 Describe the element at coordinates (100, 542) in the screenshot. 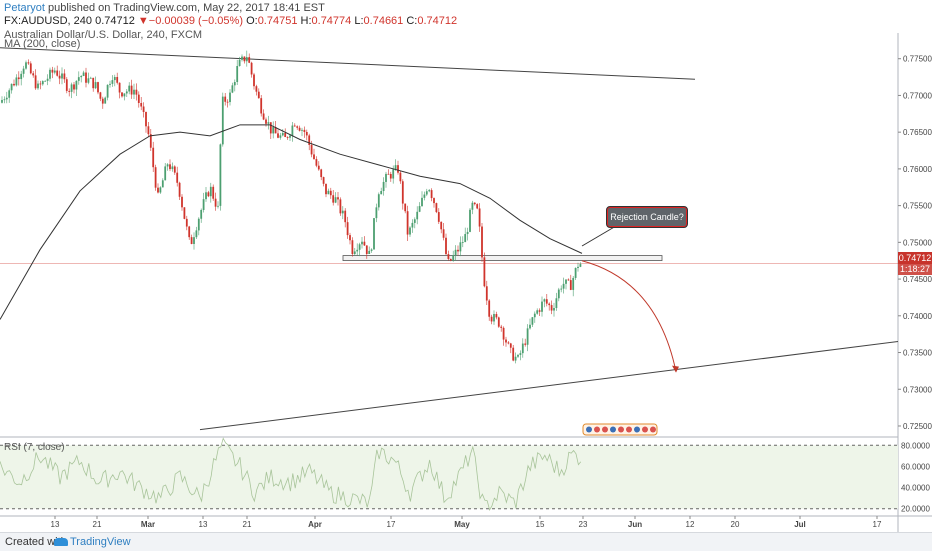

I see `tradingview-link: TradingView` at that location.